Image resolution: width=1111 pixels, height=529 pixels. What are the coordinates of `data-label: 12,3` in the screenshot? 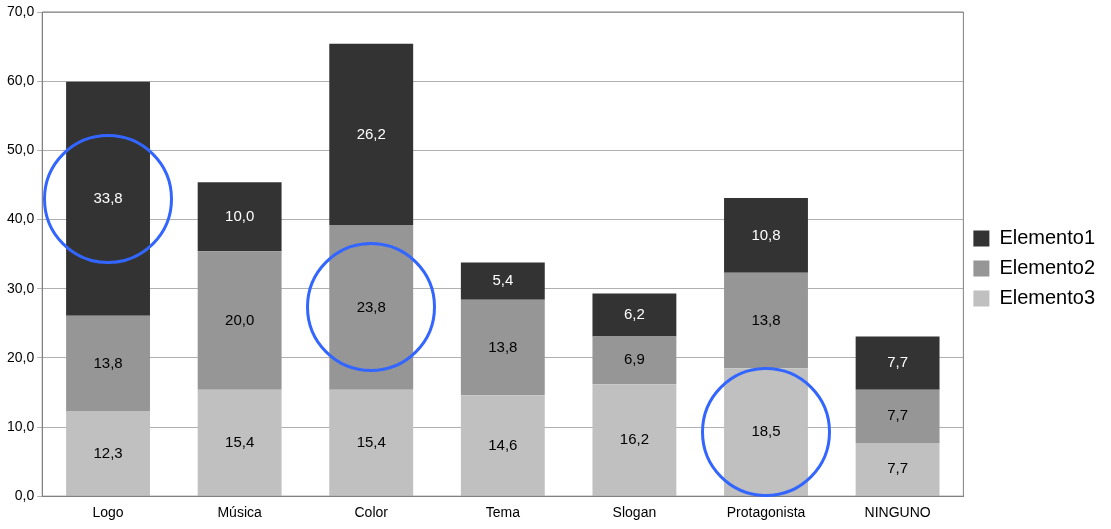 It's located at (108, 452).